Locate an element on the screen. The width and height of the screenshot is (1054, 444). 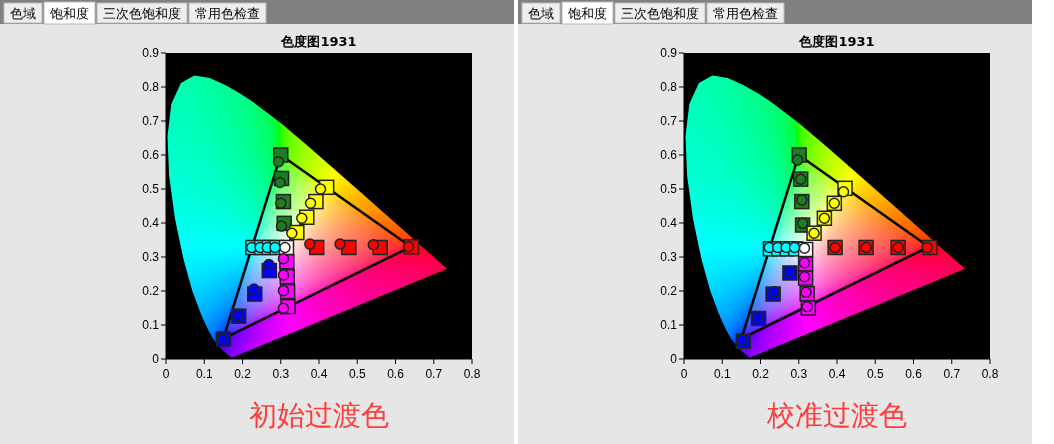
text: 校准过渡色 is located at coordinates (836, 415).